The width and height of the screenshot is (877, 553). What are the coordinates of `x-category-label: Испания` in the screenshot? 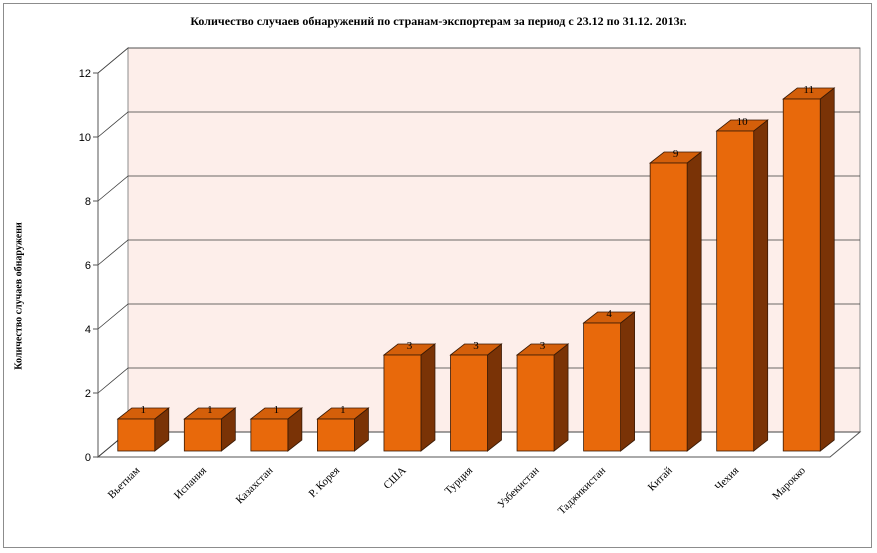 It's located at (190, 483).